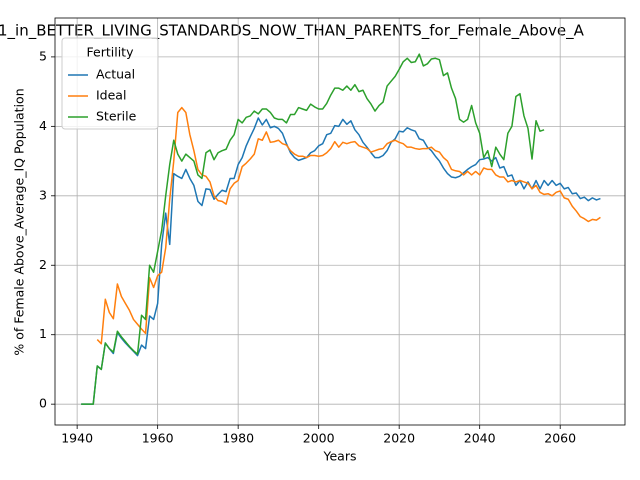 Image resolution: width=640 pixels, height=480 pixels. Describe the element at coordinates (43, 125) in the screenshot. I see `y-tick-label: 4` at that location.